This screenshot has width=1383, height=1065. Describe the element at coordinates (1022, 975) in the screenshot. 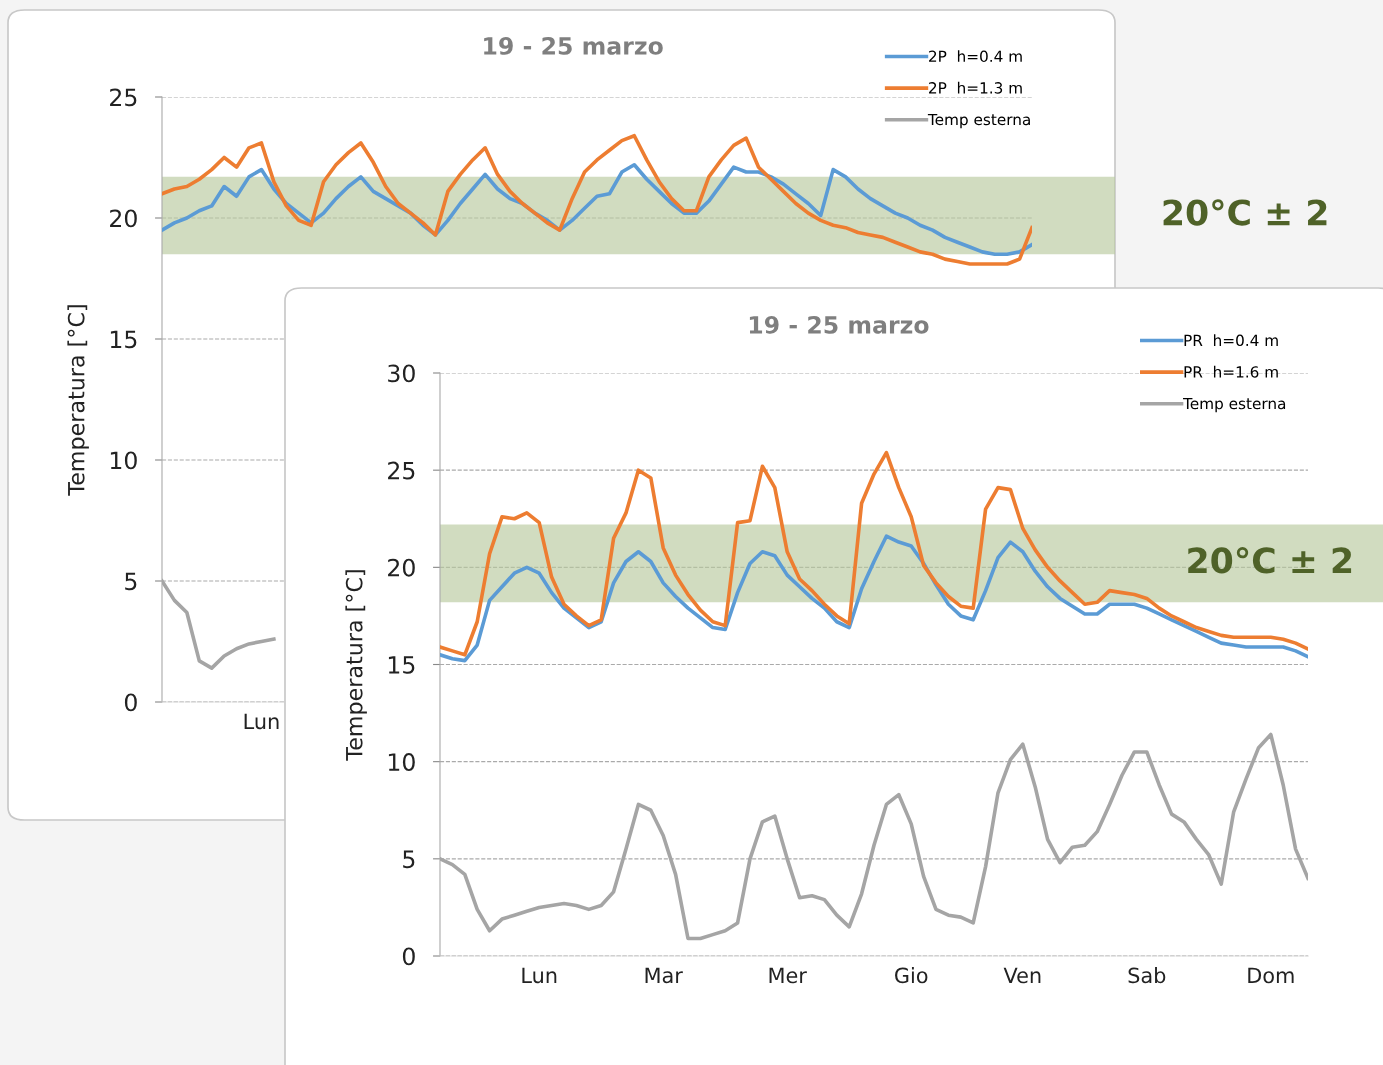

I see `x-tick-label: Ven` at that location.